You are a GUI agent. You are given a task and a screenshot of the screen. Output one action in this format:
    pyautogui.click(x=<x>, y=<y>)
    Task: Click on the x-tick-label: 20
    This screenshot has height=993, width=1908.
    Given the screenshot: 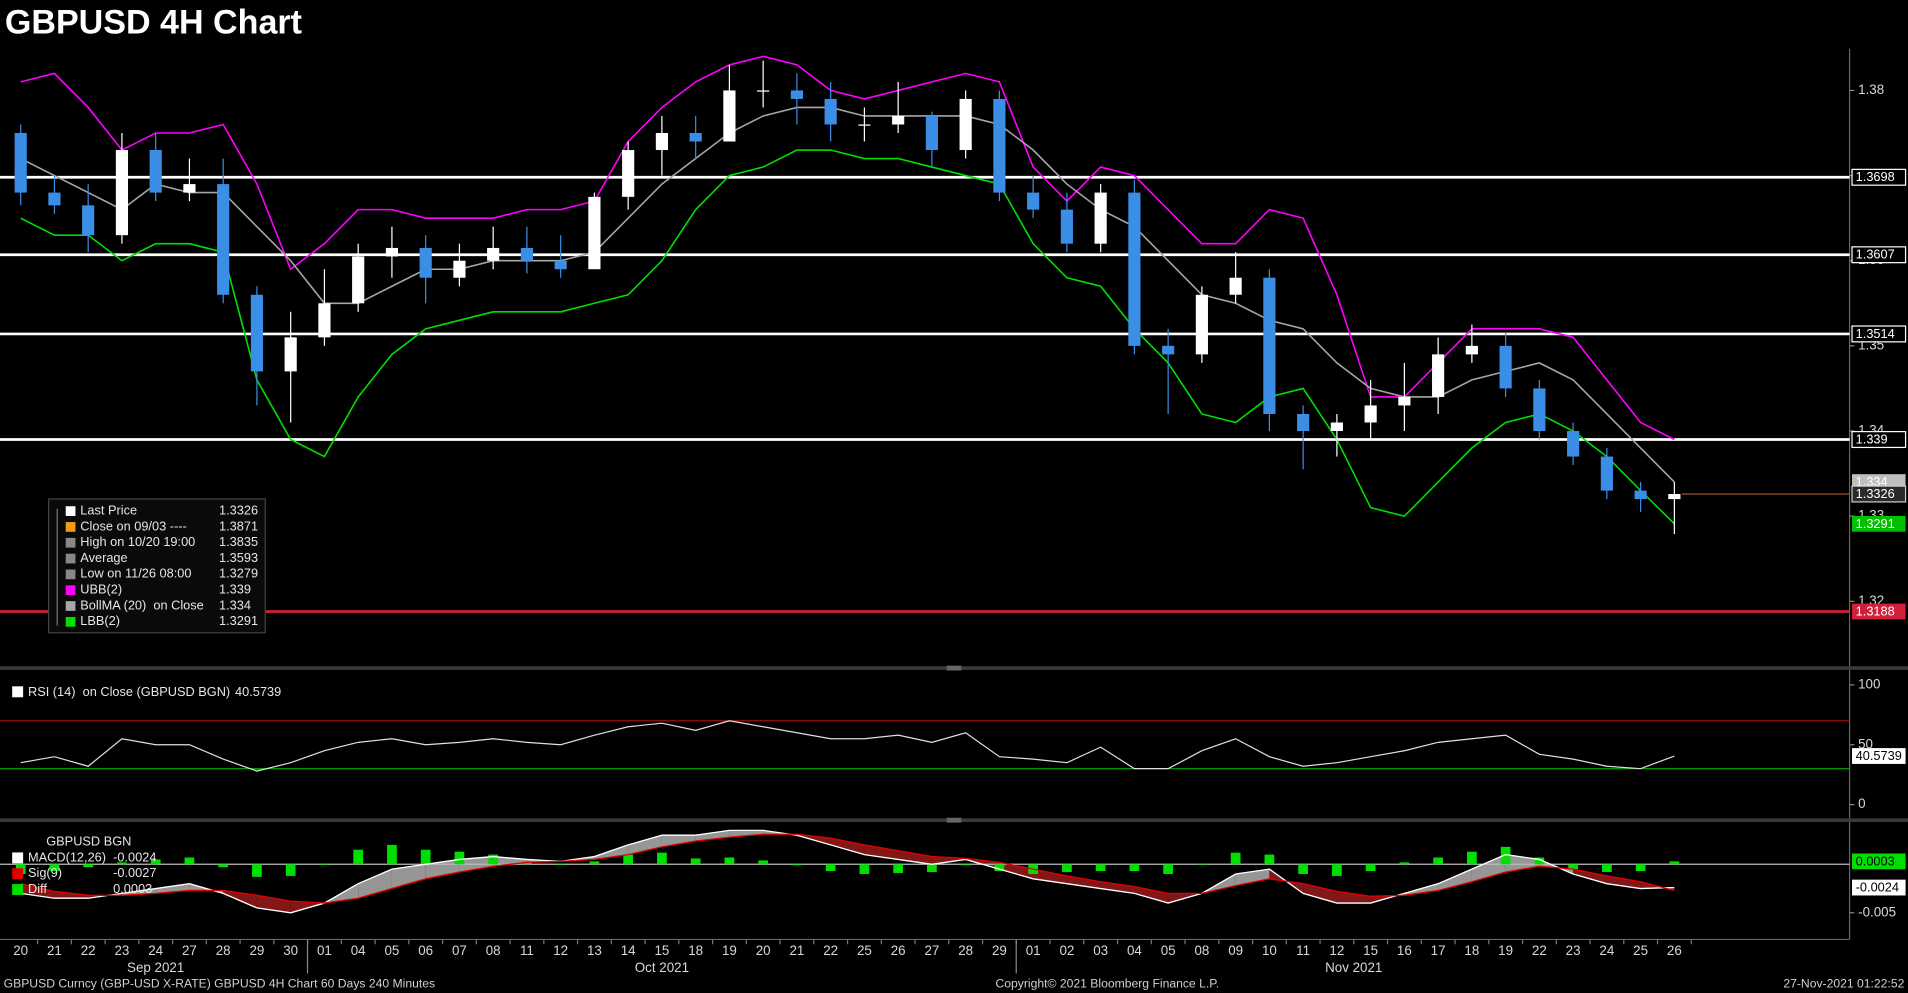 What is the action you would take?
    pyautogui.click(x=763, y=950)
    